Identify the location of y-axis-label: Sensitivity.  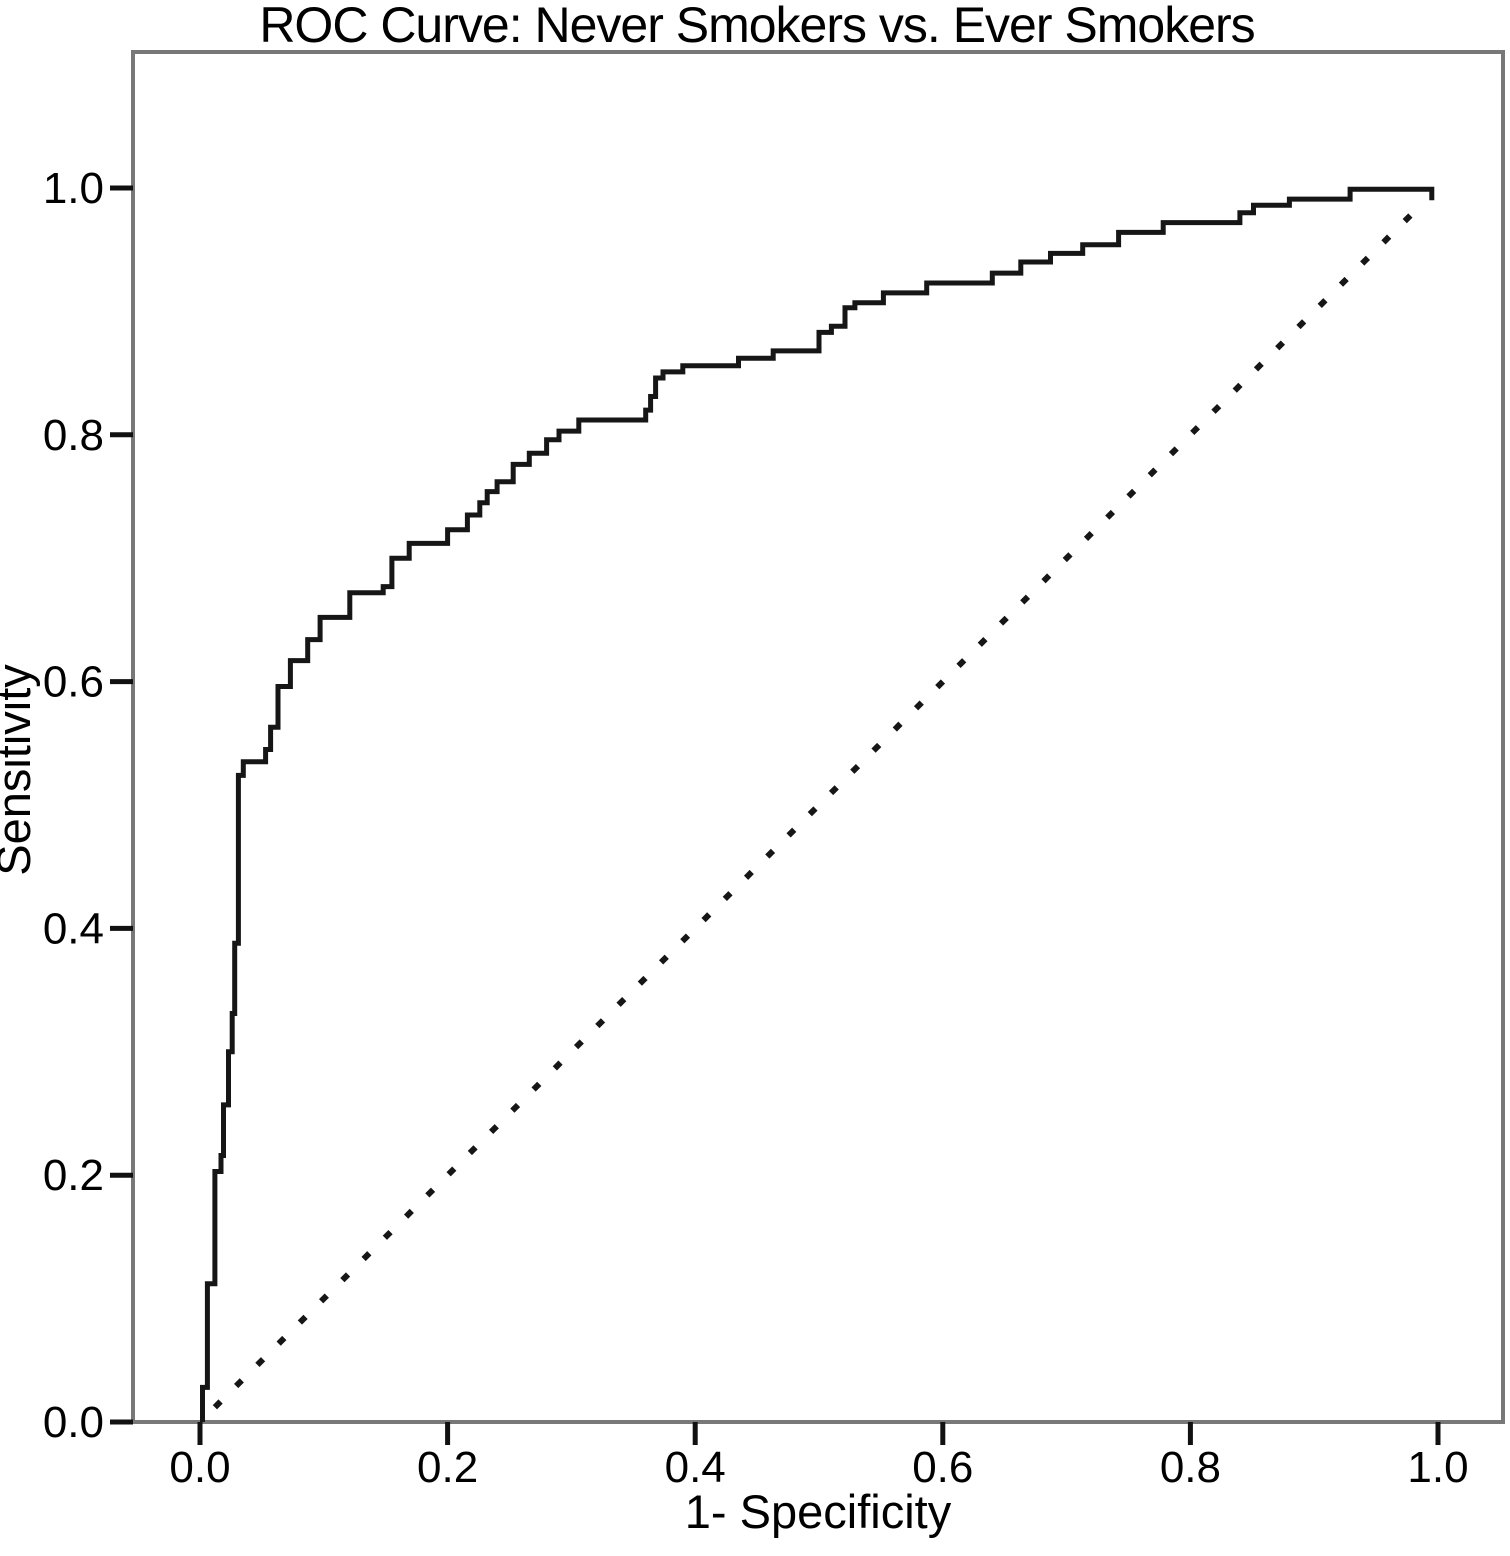
(20, 770).